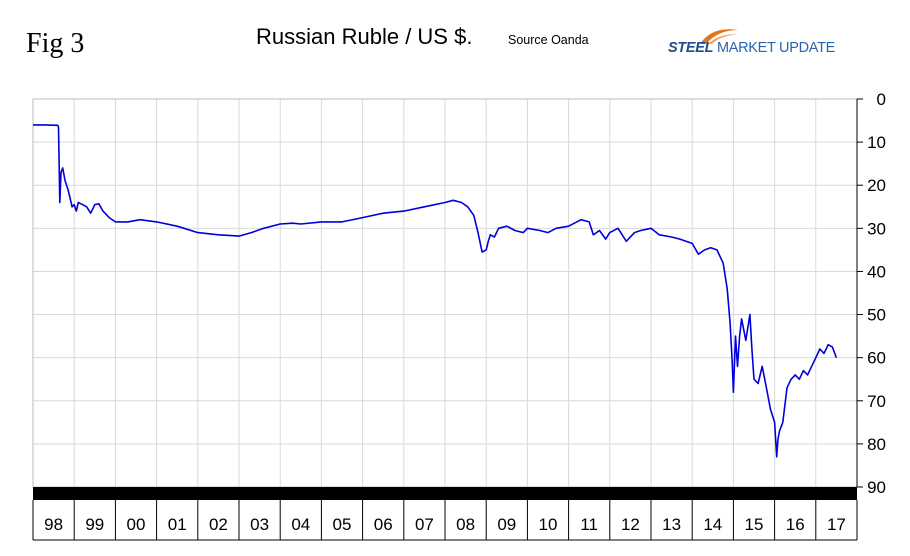 The width and height of the screenshot is (910, 556). I want to click on y-tick-label: 50, so click(876, 315).